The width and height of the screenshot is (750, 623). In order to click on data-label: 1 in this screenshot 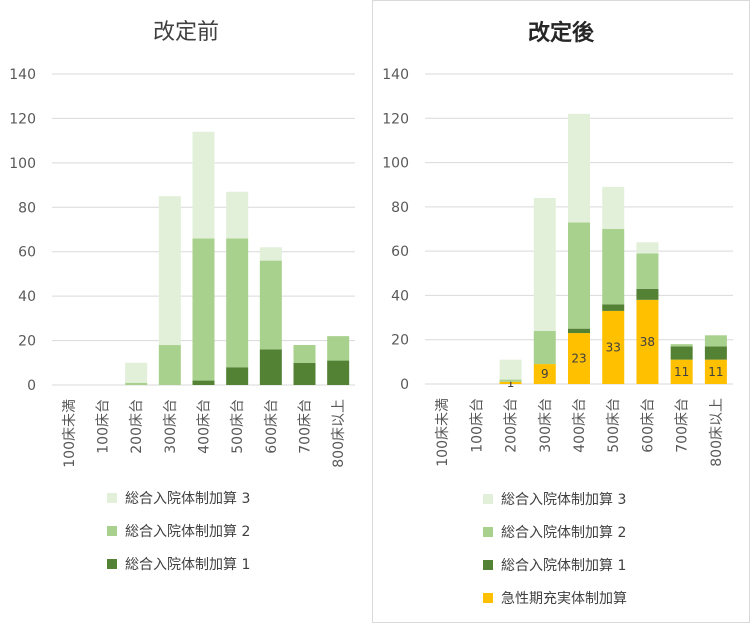, I will do `click(511, 383)`.